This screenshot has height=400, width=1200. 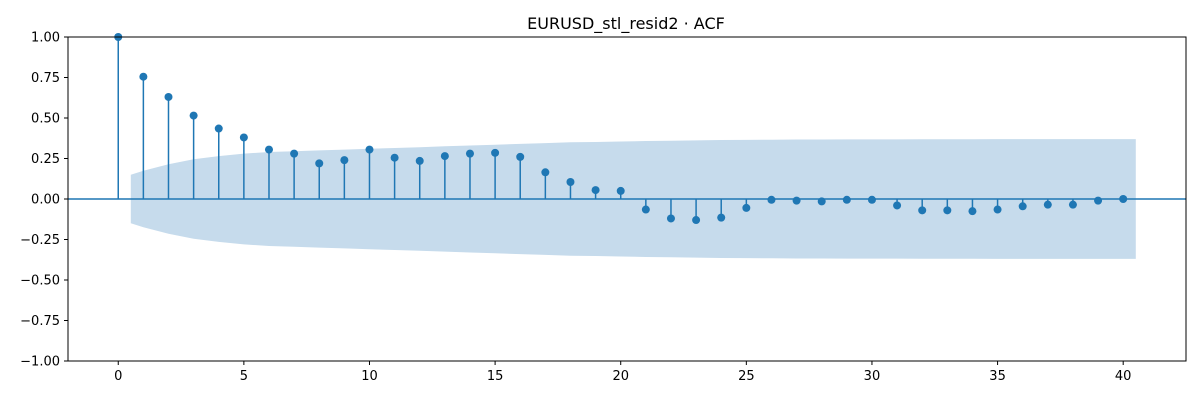 I want to click on x-axis: 0 5 10 15 20 25 30 35 40, so click(x=622, y=372).